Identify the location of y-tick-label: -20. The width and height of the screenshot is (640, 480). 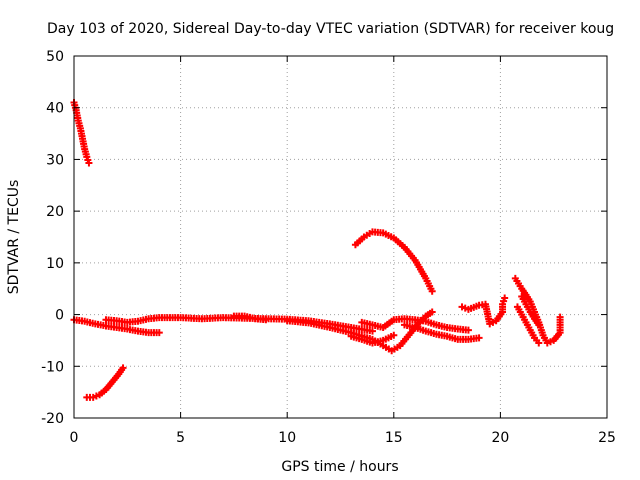
(52, 419).